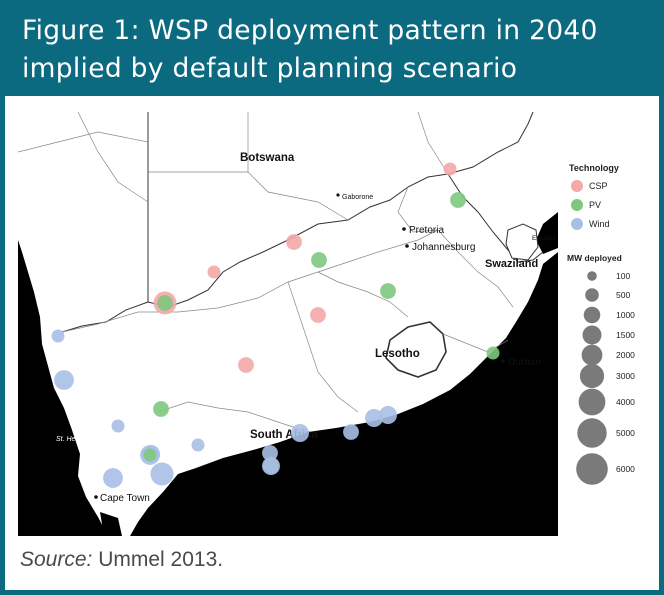 This screenshot has height=595, width=664. I want to click on label-lesotho: Lesotho, so click(397, 354).